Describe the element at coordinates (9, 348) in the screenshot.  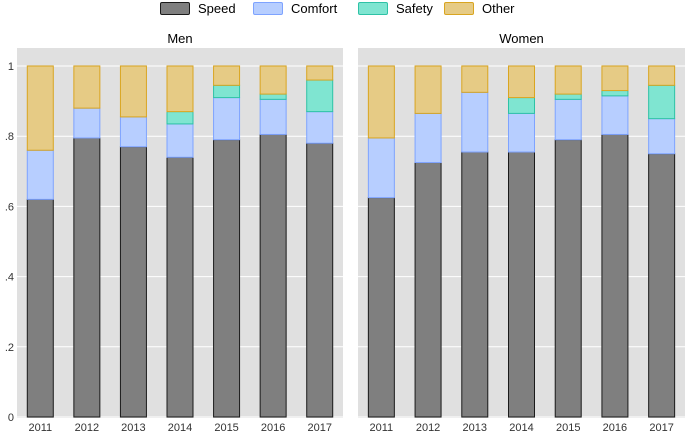
I see `y-tick-label: .2` at that location.